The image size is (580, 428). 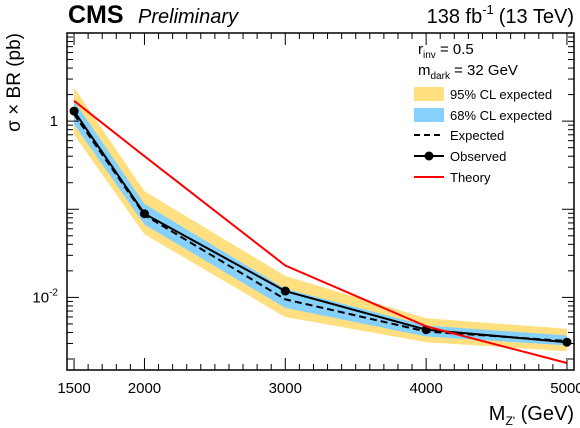 What do you see at coordinates (478, 156) in the screenshot?
I see `legend-label-observed: Observed` at bounding box center [478, 156].